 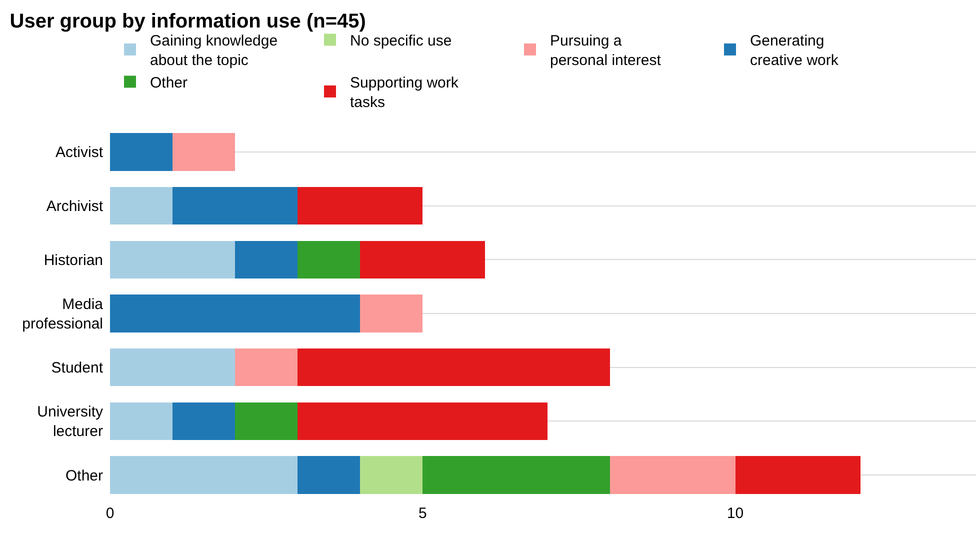 What do you see at coordinates (73, 260) in the screenshot?
I see `y-tick-label: Historian` at bounding box center [73, 260].